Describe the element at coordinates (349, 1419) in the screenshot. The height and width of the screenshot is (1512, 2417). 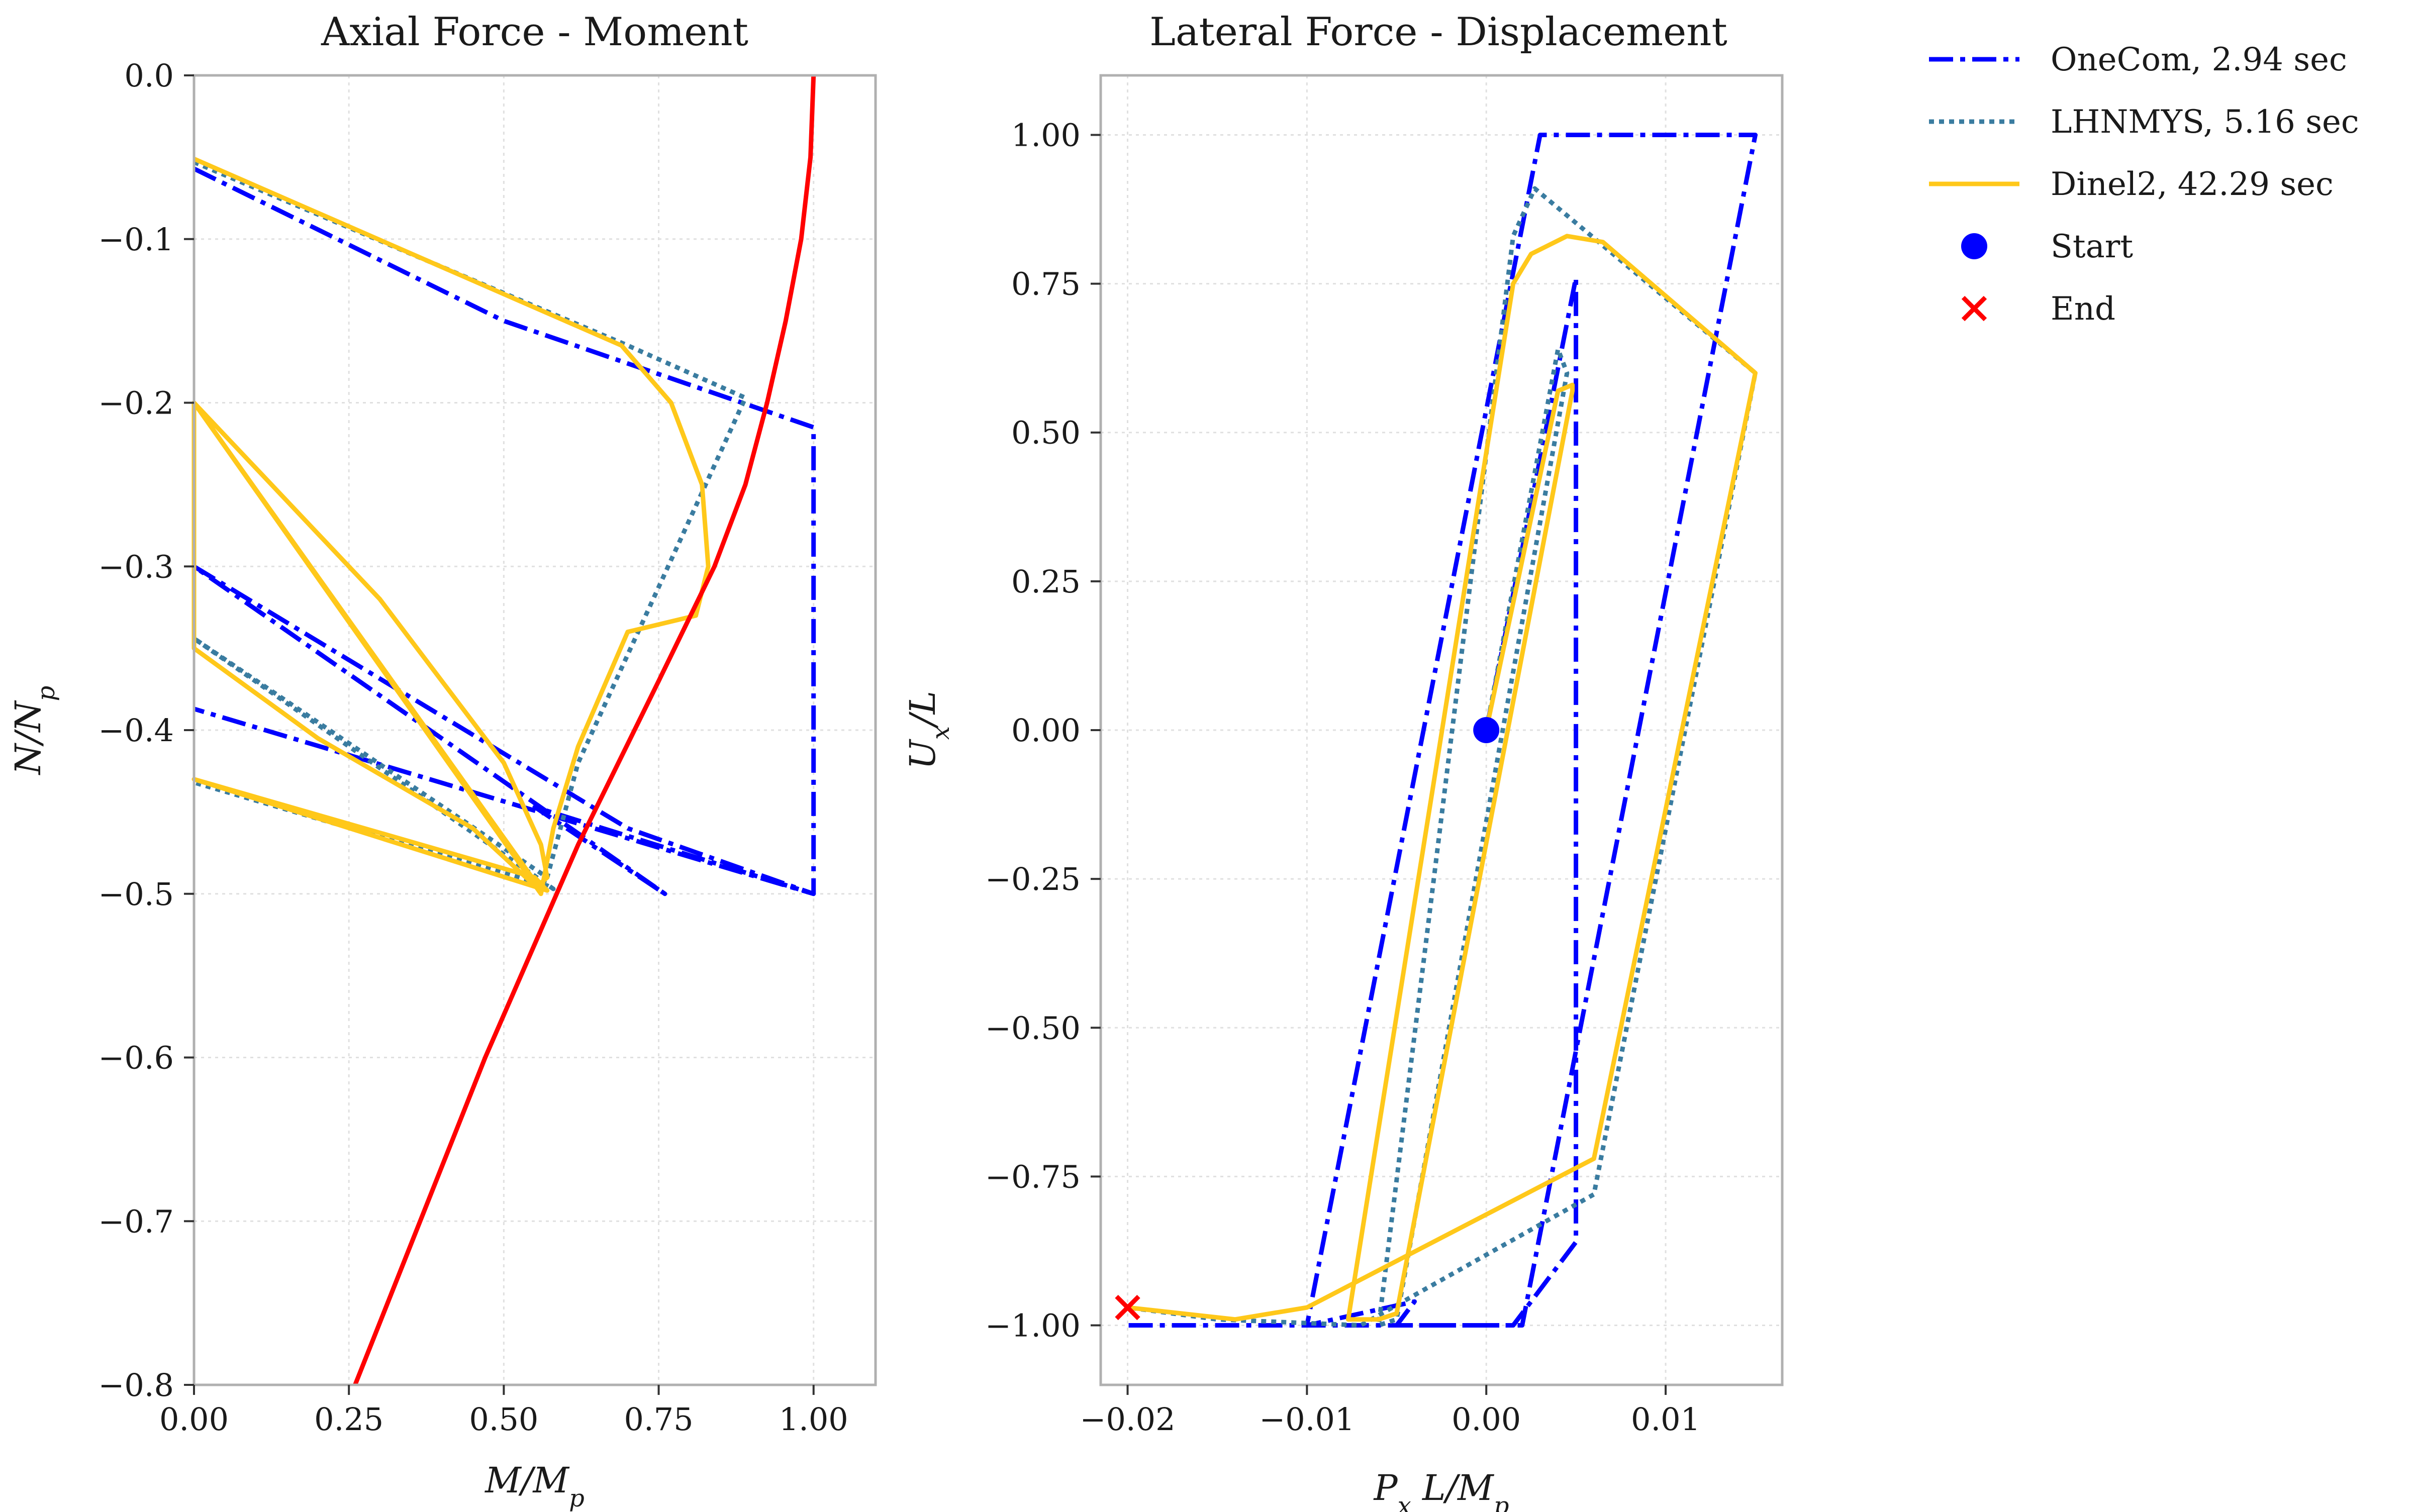
I see `x-tick-label: 0.25` at that location.